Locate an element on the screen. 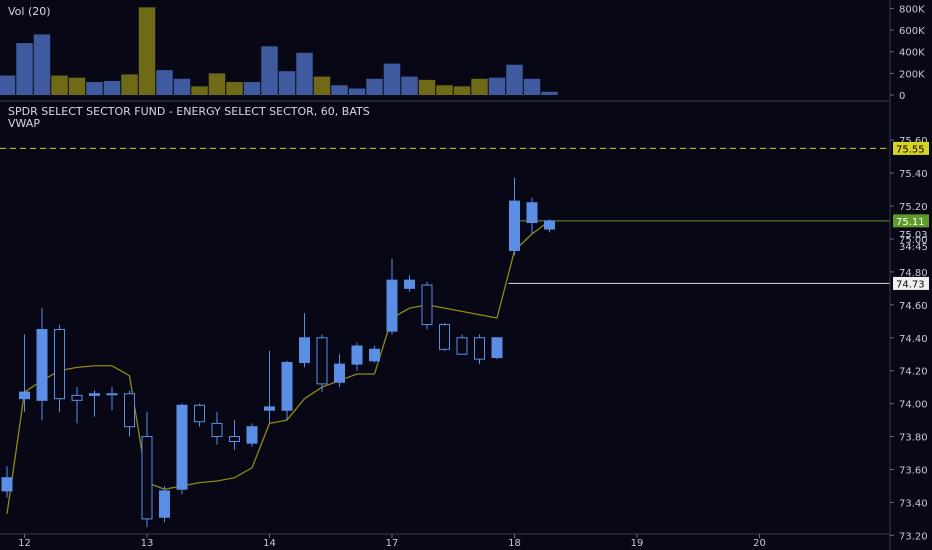 This screenshot has height=550, width=932. current-price-tag is located at coordinates (911, 221).